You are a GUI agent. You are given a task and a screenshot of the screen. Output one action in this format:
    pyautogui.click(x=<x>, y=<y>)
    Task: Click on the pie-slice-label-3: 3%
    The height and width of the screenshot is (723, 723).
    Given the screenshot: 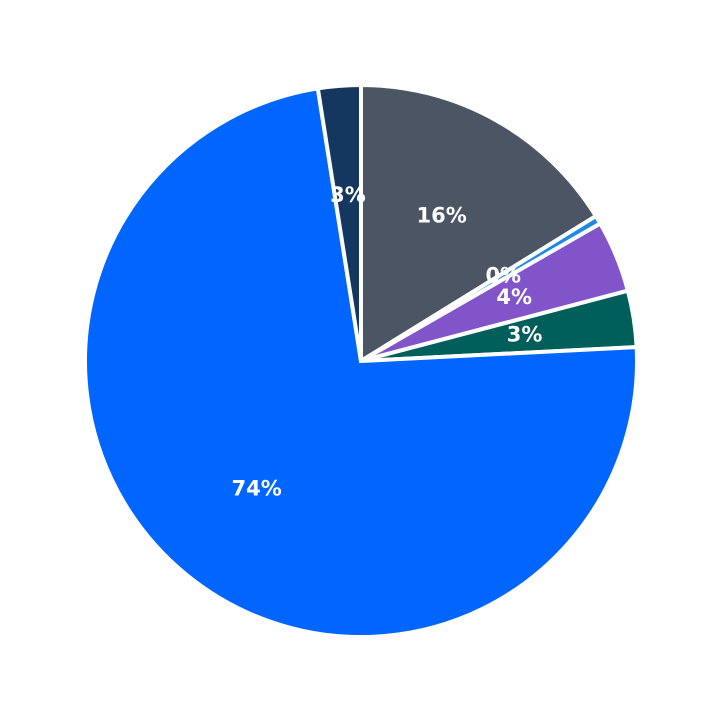 What is the action you would take?
    pyautogui.click(x=525, y=335)
    